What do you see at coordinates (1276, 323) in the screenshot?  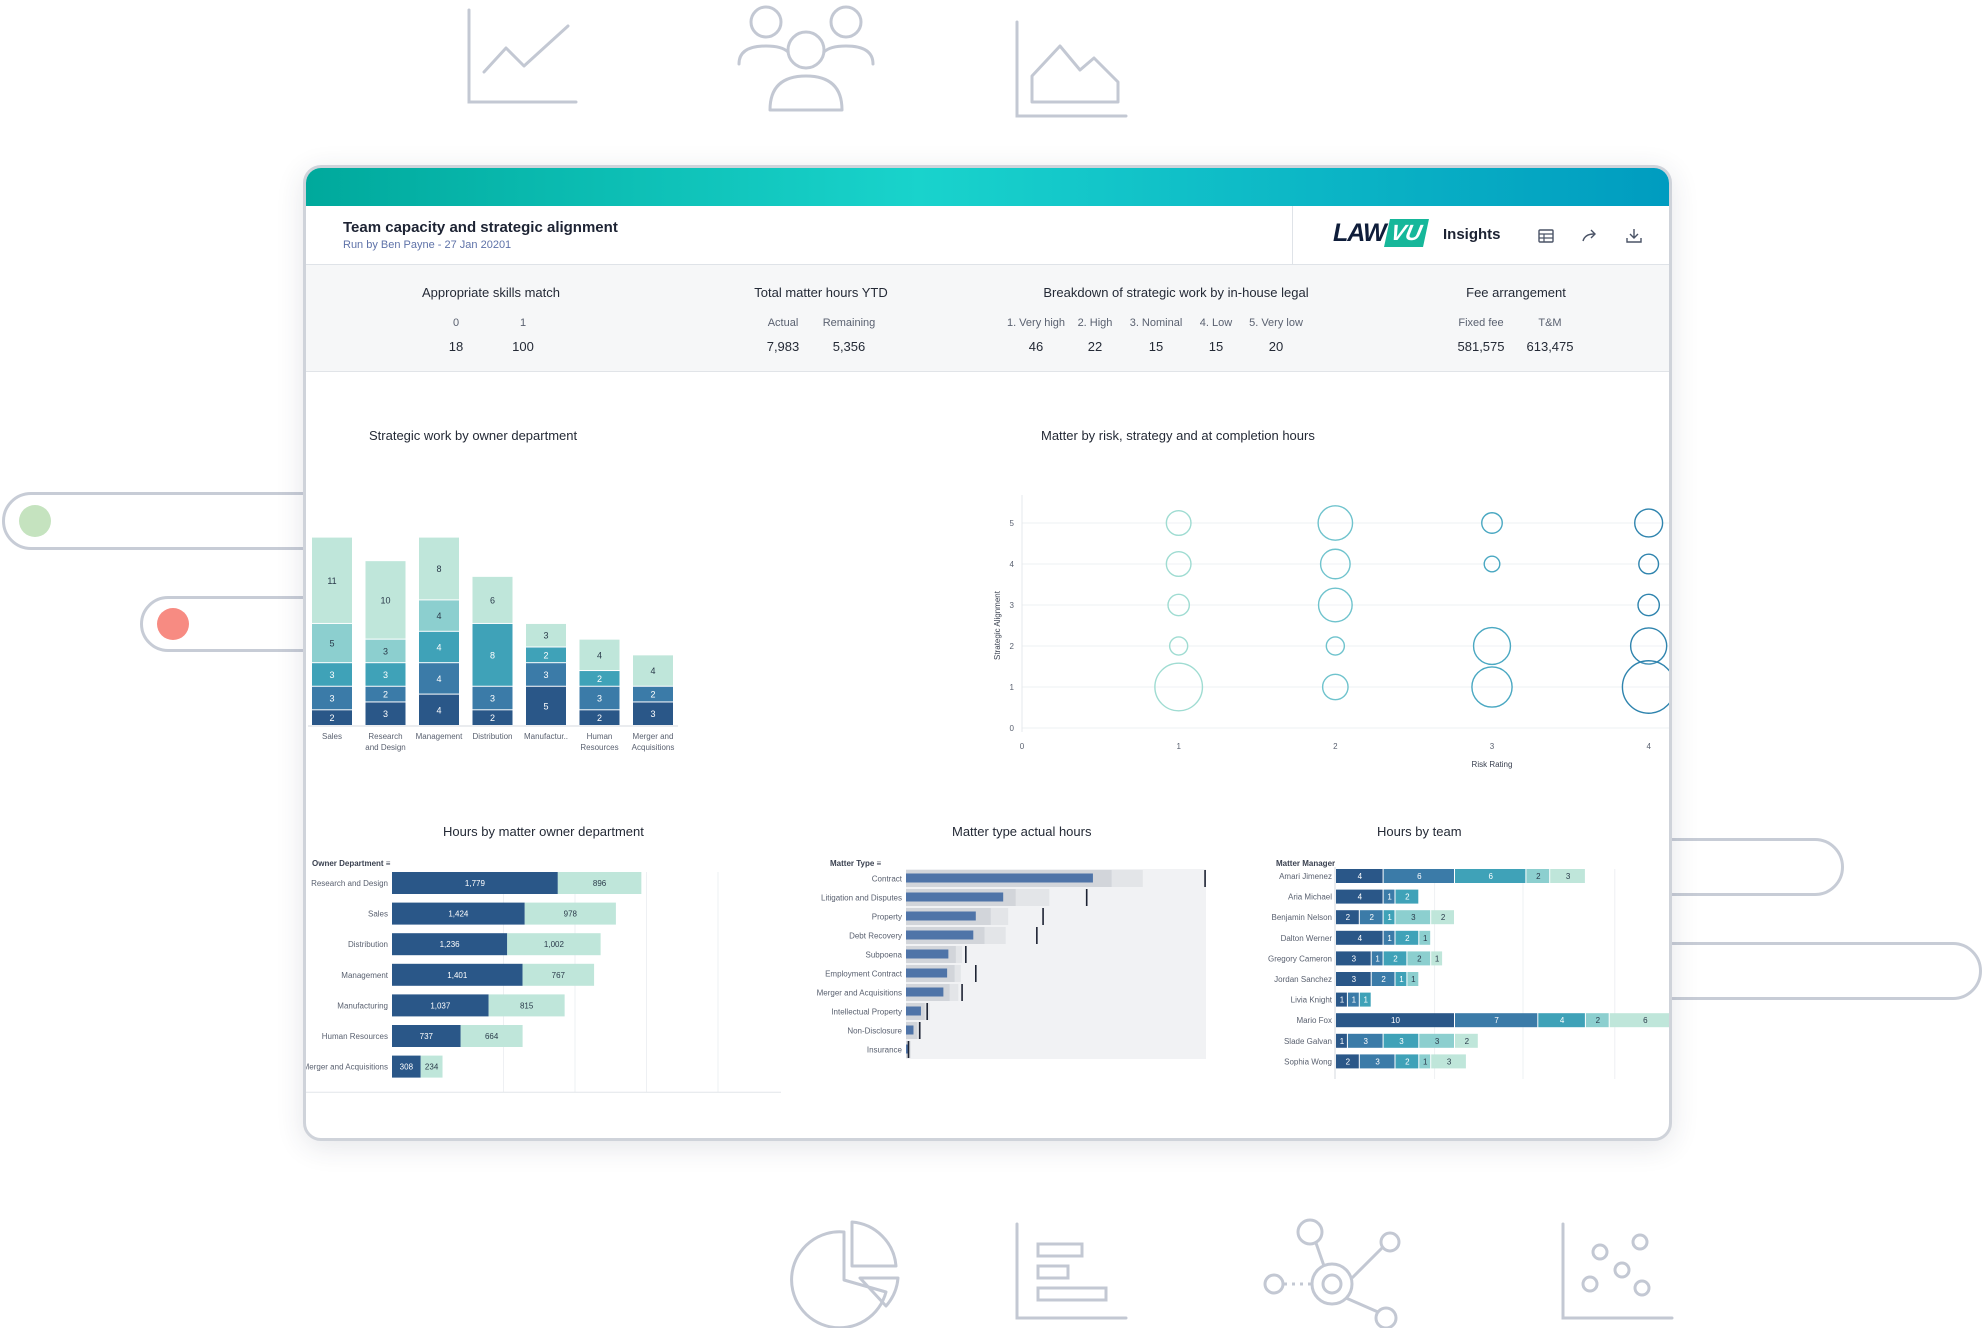 I see `kpi-label: 5. Very low` at bounding box center [1276, 323].